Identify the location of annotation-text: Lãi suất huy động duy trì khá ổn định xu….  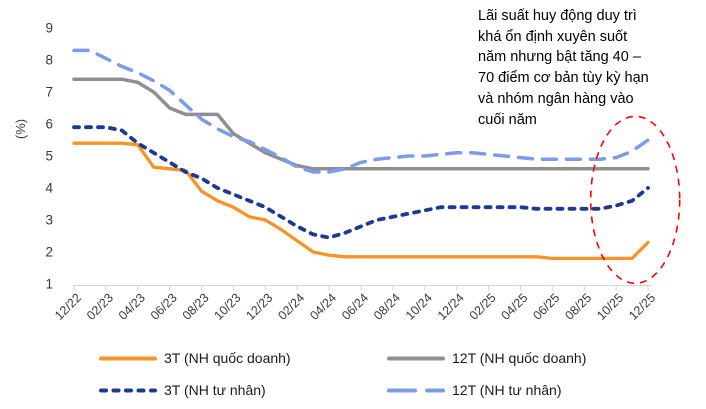
(563, 68).